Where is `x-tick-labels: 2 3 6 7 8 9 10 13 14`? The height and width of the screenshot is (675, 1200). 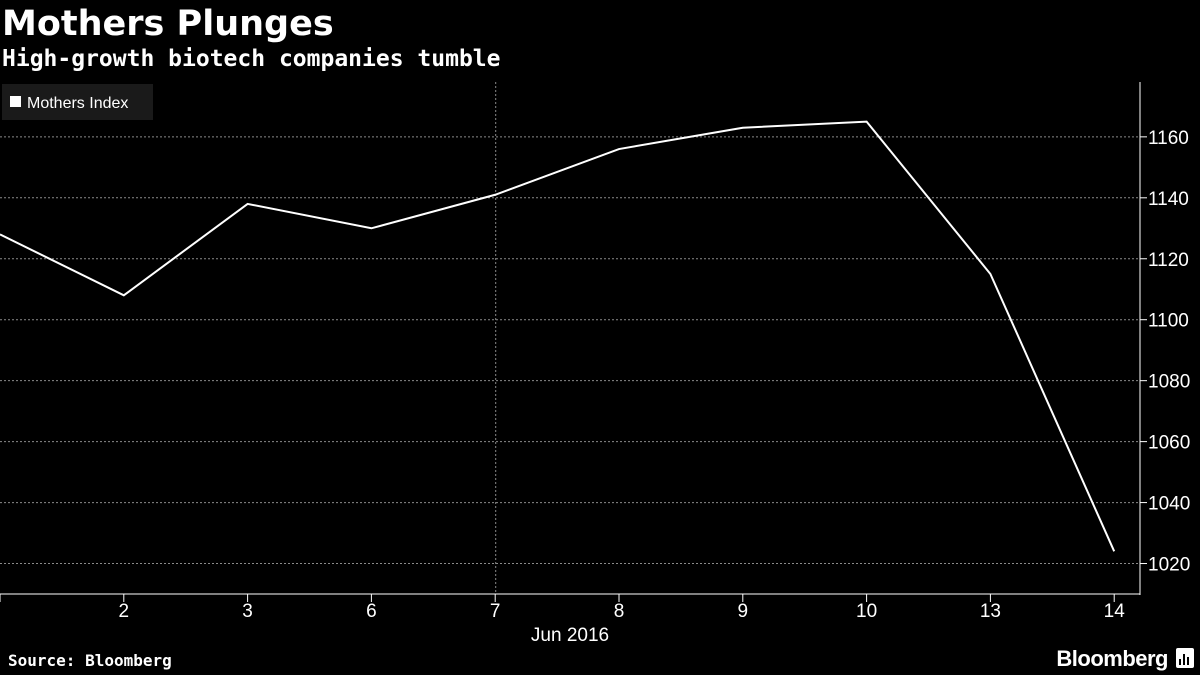 x-tick-labels: 2 3 6 7 8 9 10 13 14 is located at coordinates (622, 611).